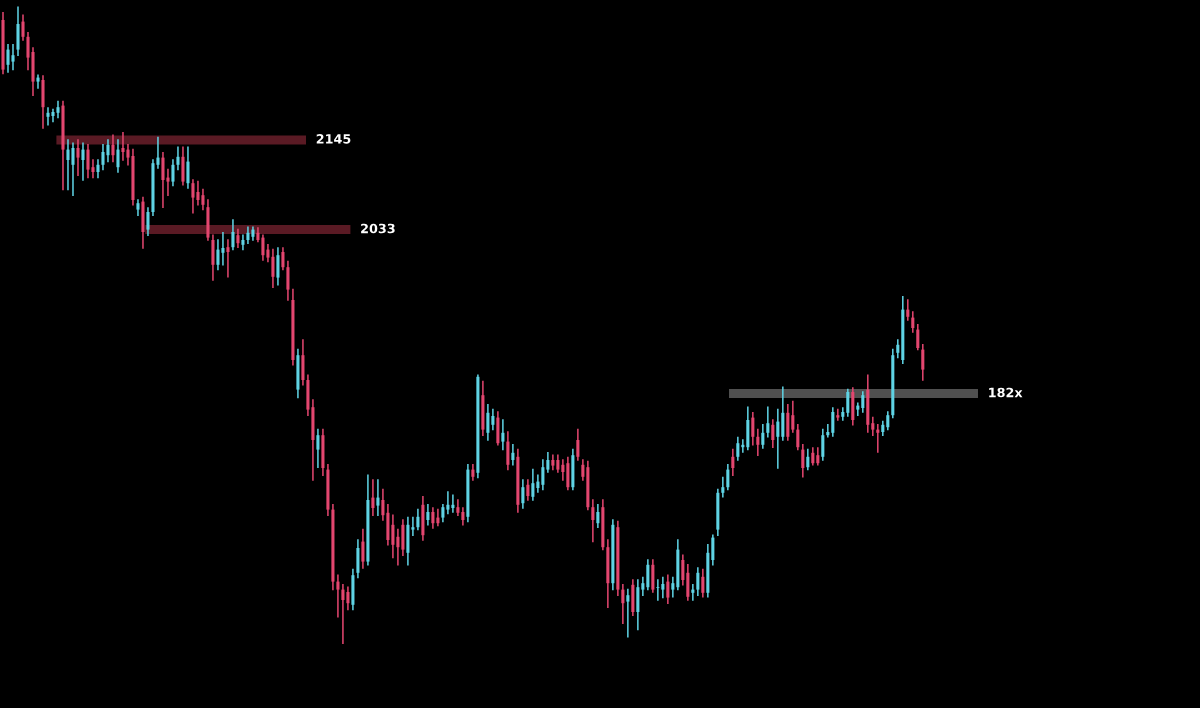  I want to click on ref-line-label: 182x, so click(1006, 392).